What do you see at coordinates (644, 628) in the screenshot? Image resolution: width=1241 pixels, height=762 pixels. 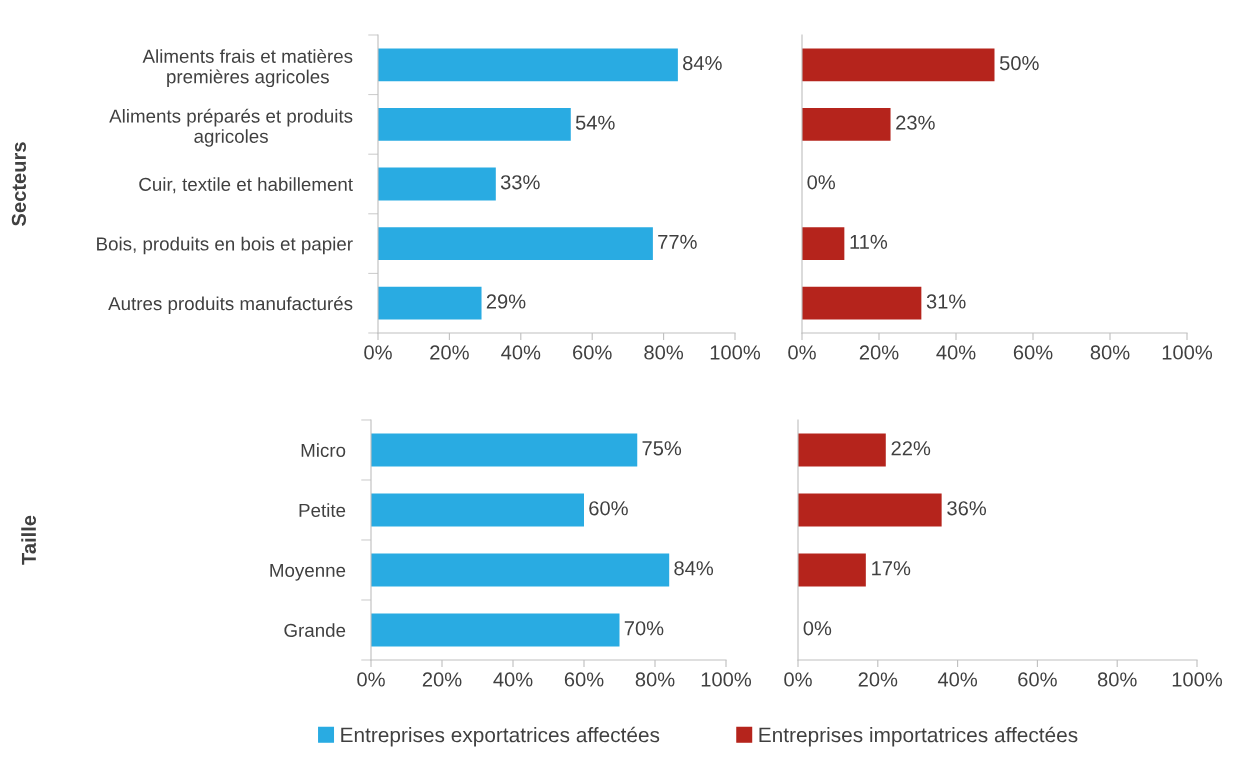 I see `data-label: 70%` at bounding box center [644, 628].